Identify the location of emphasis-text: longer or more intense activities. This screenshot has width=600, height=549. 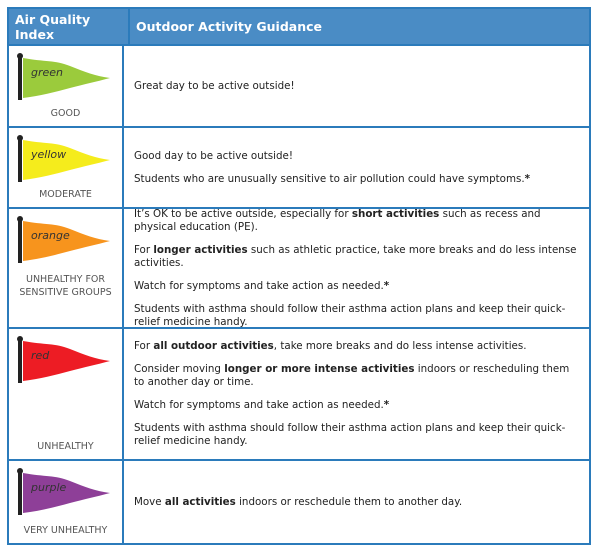
(319, 369).